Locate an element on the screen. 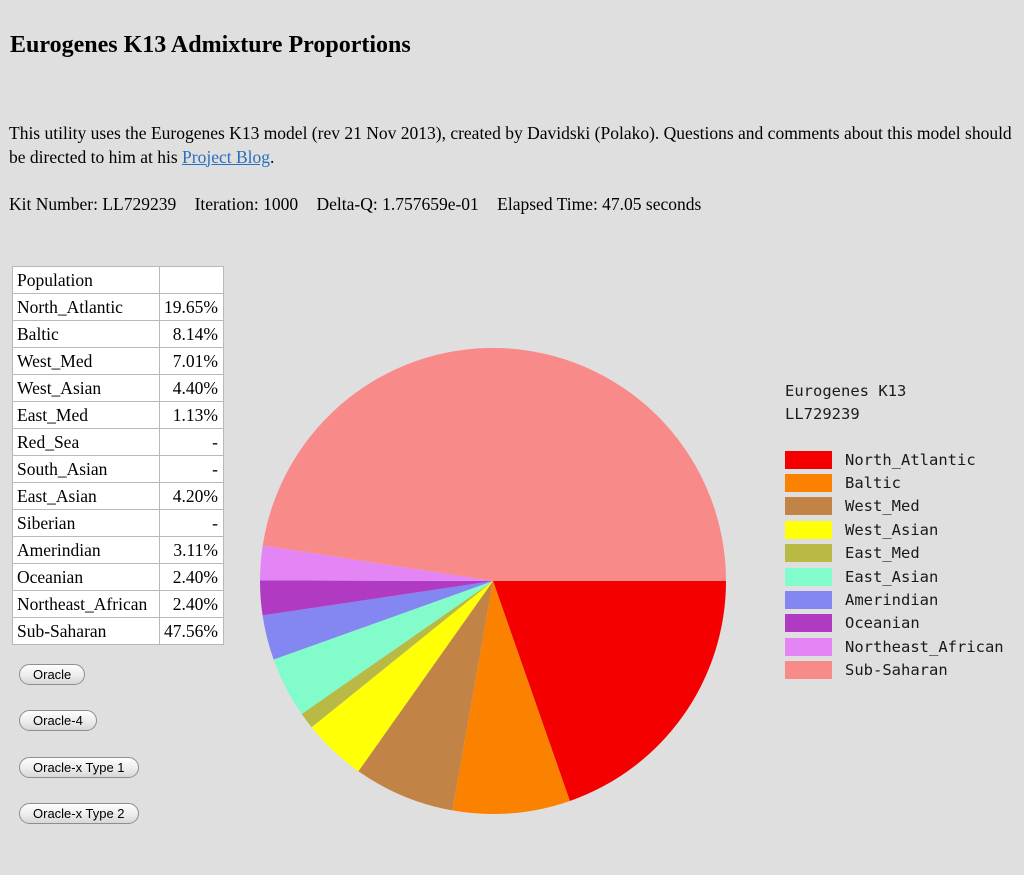 This screenshot has height=875, width=1024. table-row: Northeast_African 2.40% is located at coordinates (118, 604).